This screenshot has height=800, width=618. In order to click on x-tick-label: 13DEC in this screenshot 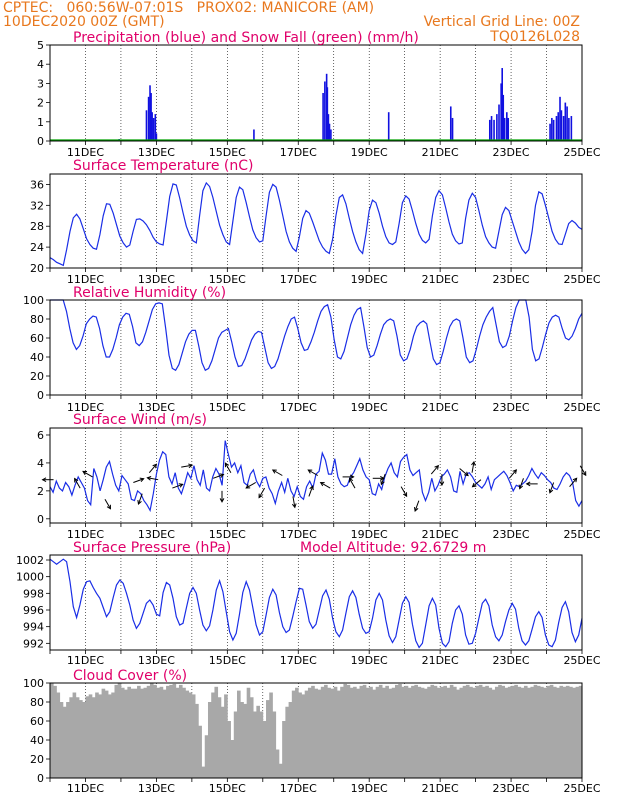, I will do `click(156, 152)`.